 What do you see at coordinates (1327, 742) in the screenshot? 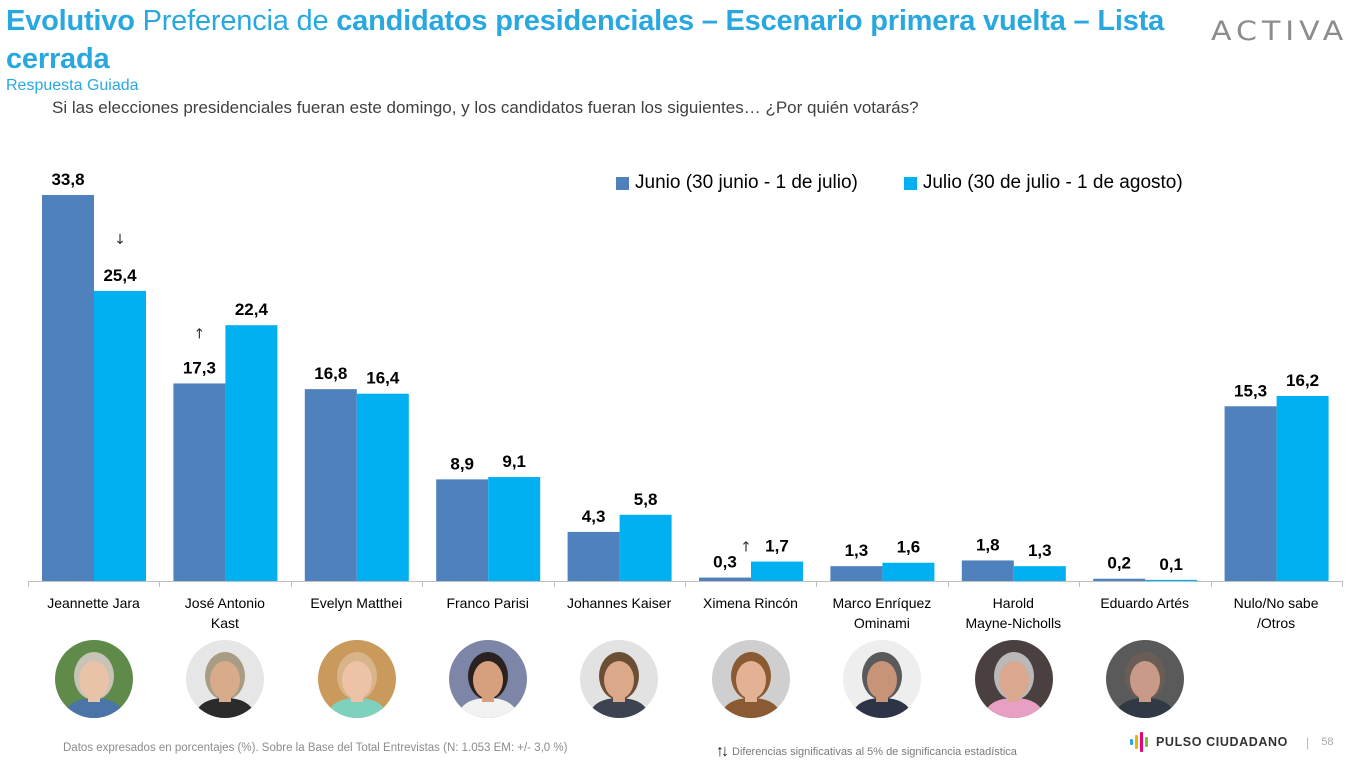
I see `page-number: 58` at bounding box center [1327, 742].